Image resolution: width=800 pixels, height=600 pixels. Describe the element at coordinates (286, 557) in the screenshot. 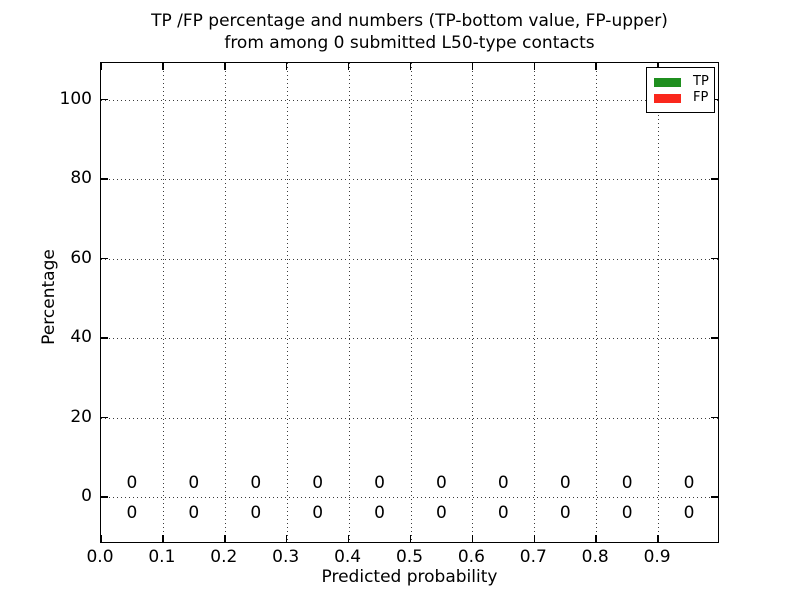

I see `x-tick-label: 0.3` at that location.